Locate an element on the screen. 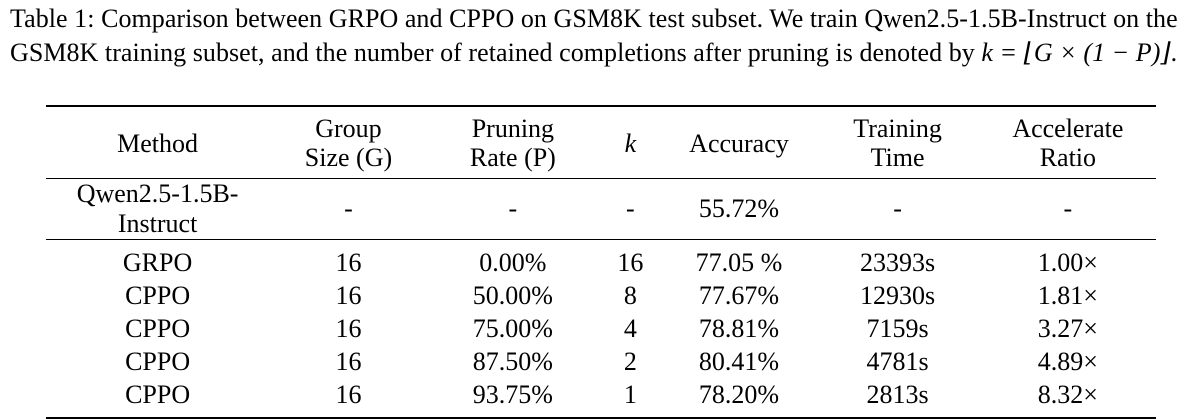 The image size is (1200, 420). cell-training-time: 12930s is located at coordinates (897, 295).